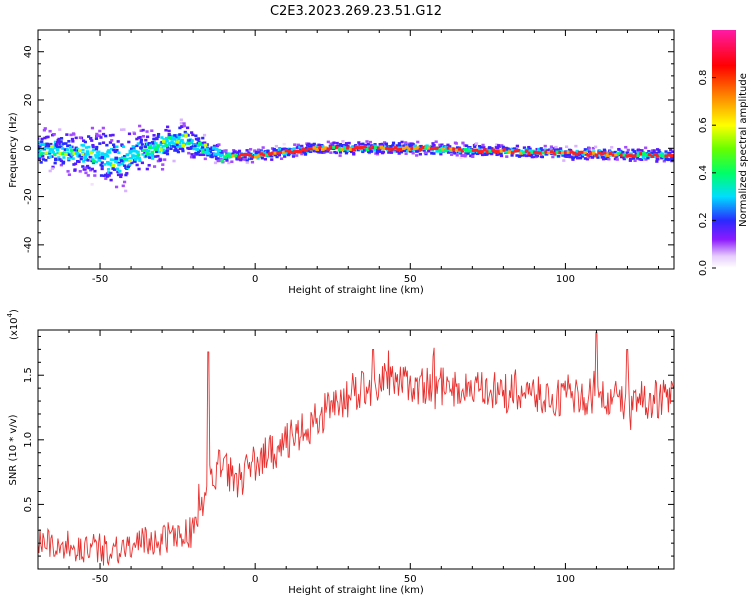 The height and width of the screenshot is (600, 750). Describe the element at coordinates (28, 245) in the screenshot. I see `spectrogram-y-tick-label: -40` at that location.